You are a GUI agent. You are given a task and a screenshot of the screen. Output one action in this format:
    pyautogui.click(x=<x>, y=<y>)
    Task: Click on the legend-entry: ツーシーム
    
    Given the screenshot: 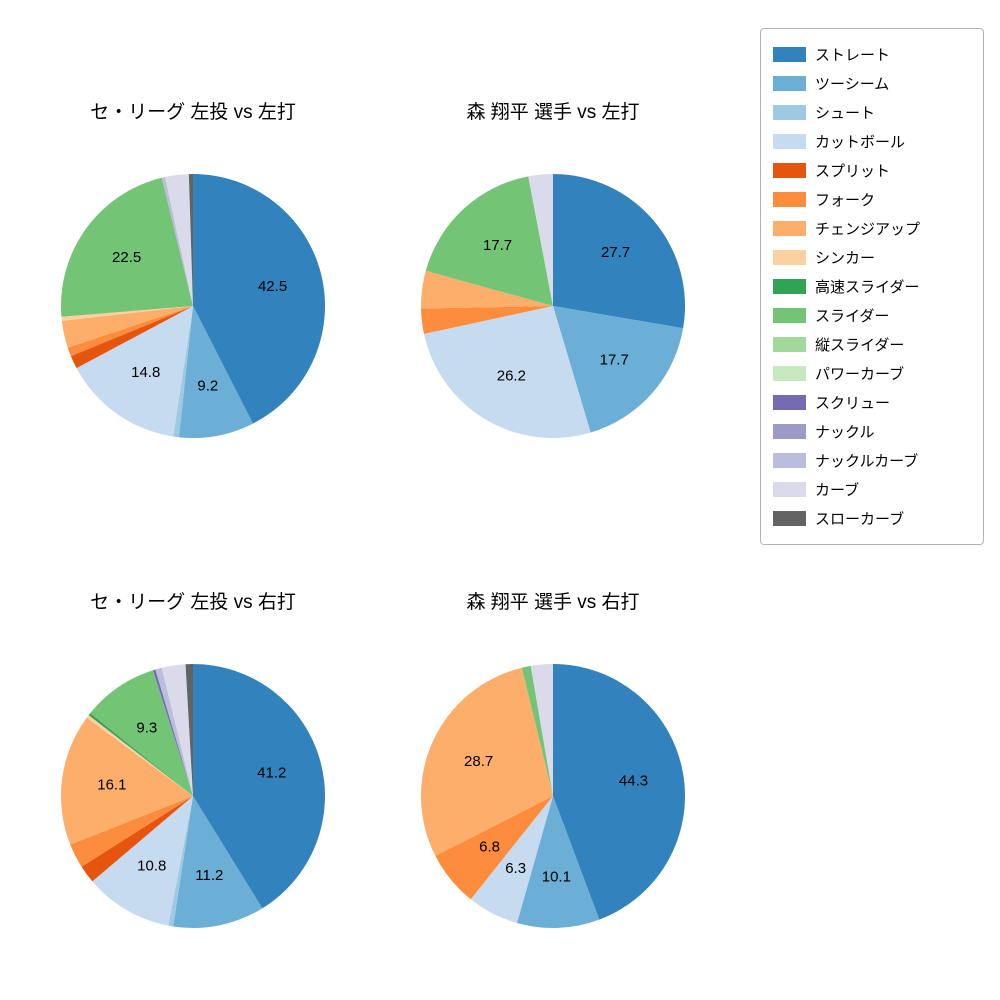 What is the action you would take?
    pyautogui.click(x=872, y=83)
    